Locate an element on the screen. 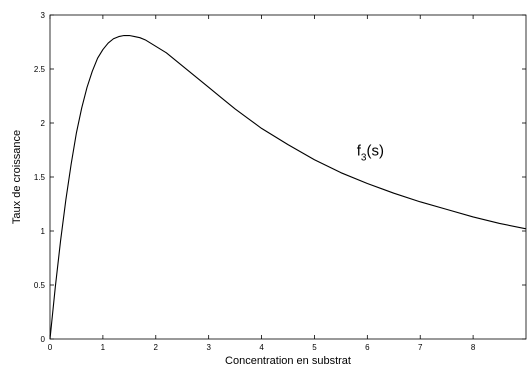 The height and width of the screenshot is (367, 528). x-tick-label: 8 is located at coordinates (473, 347).